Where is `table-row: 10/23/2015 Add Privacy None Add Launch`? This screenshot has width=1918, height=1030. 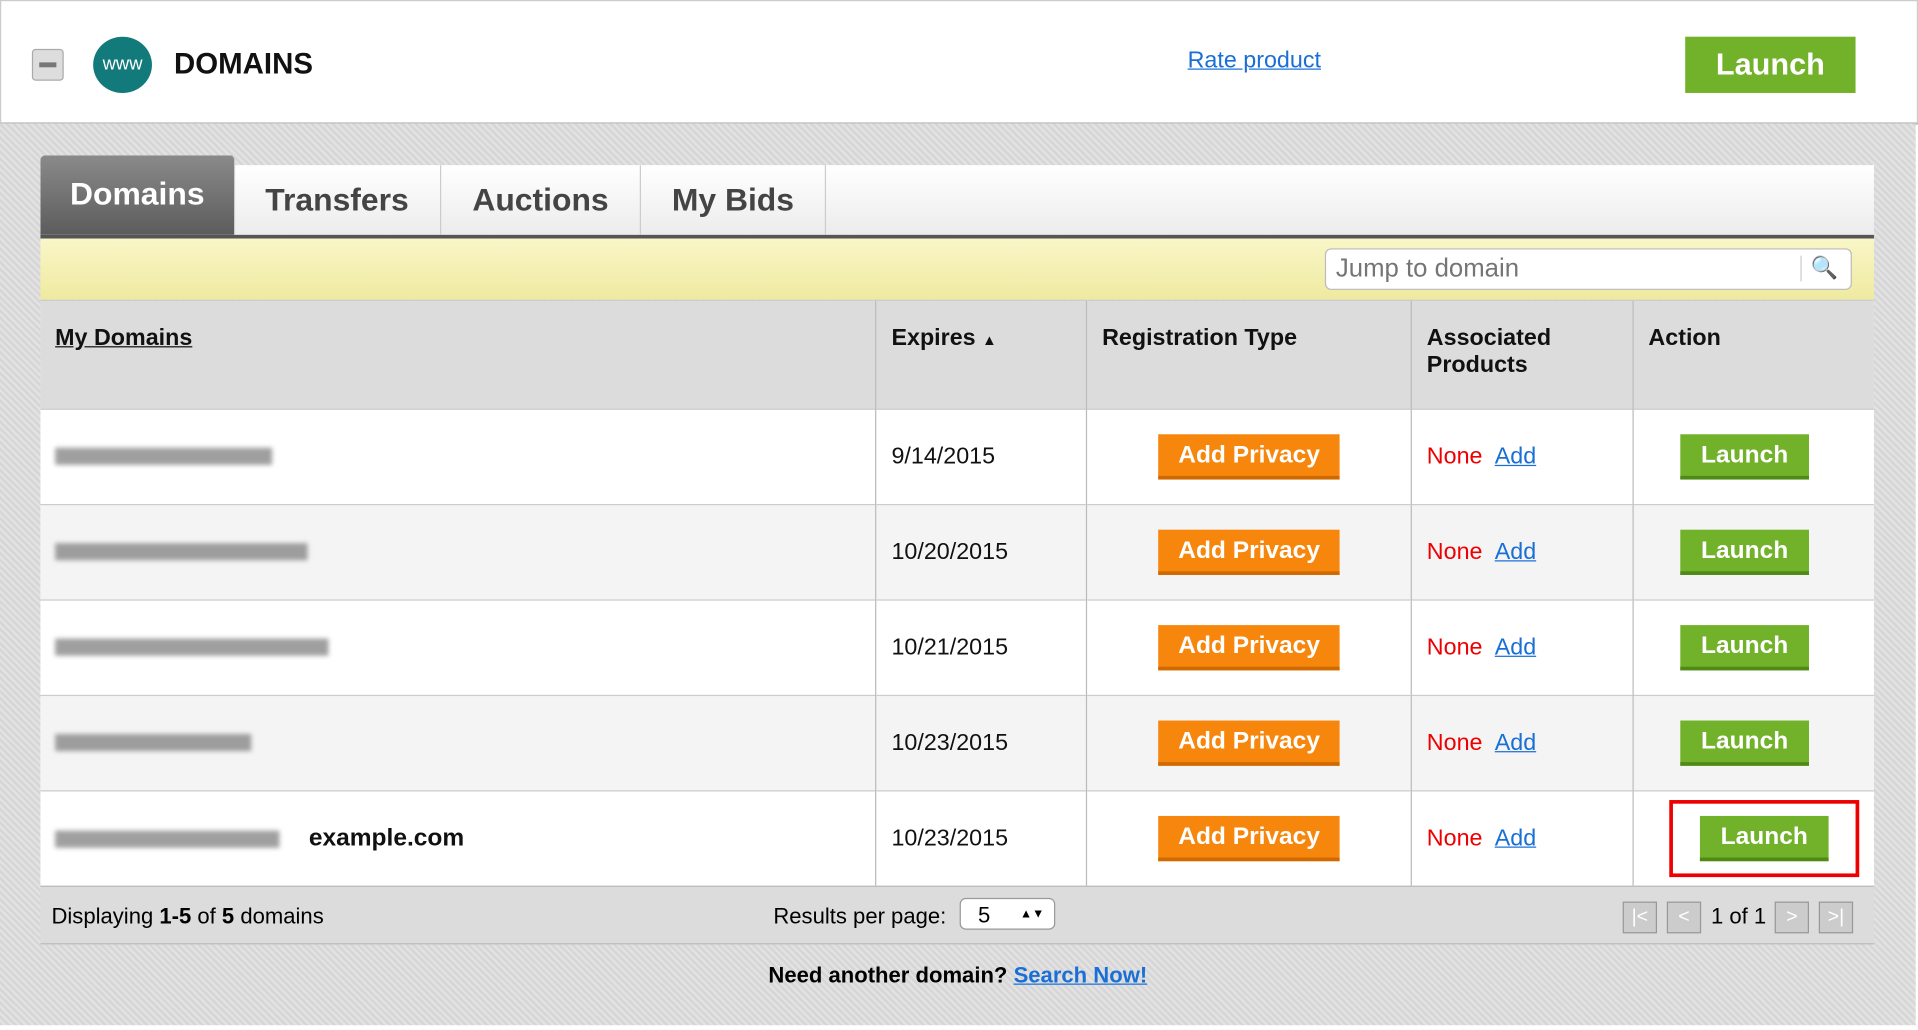 table-row: 10/23/2015 Add Privacy None Add Launch is located at coordinates (957, 742).